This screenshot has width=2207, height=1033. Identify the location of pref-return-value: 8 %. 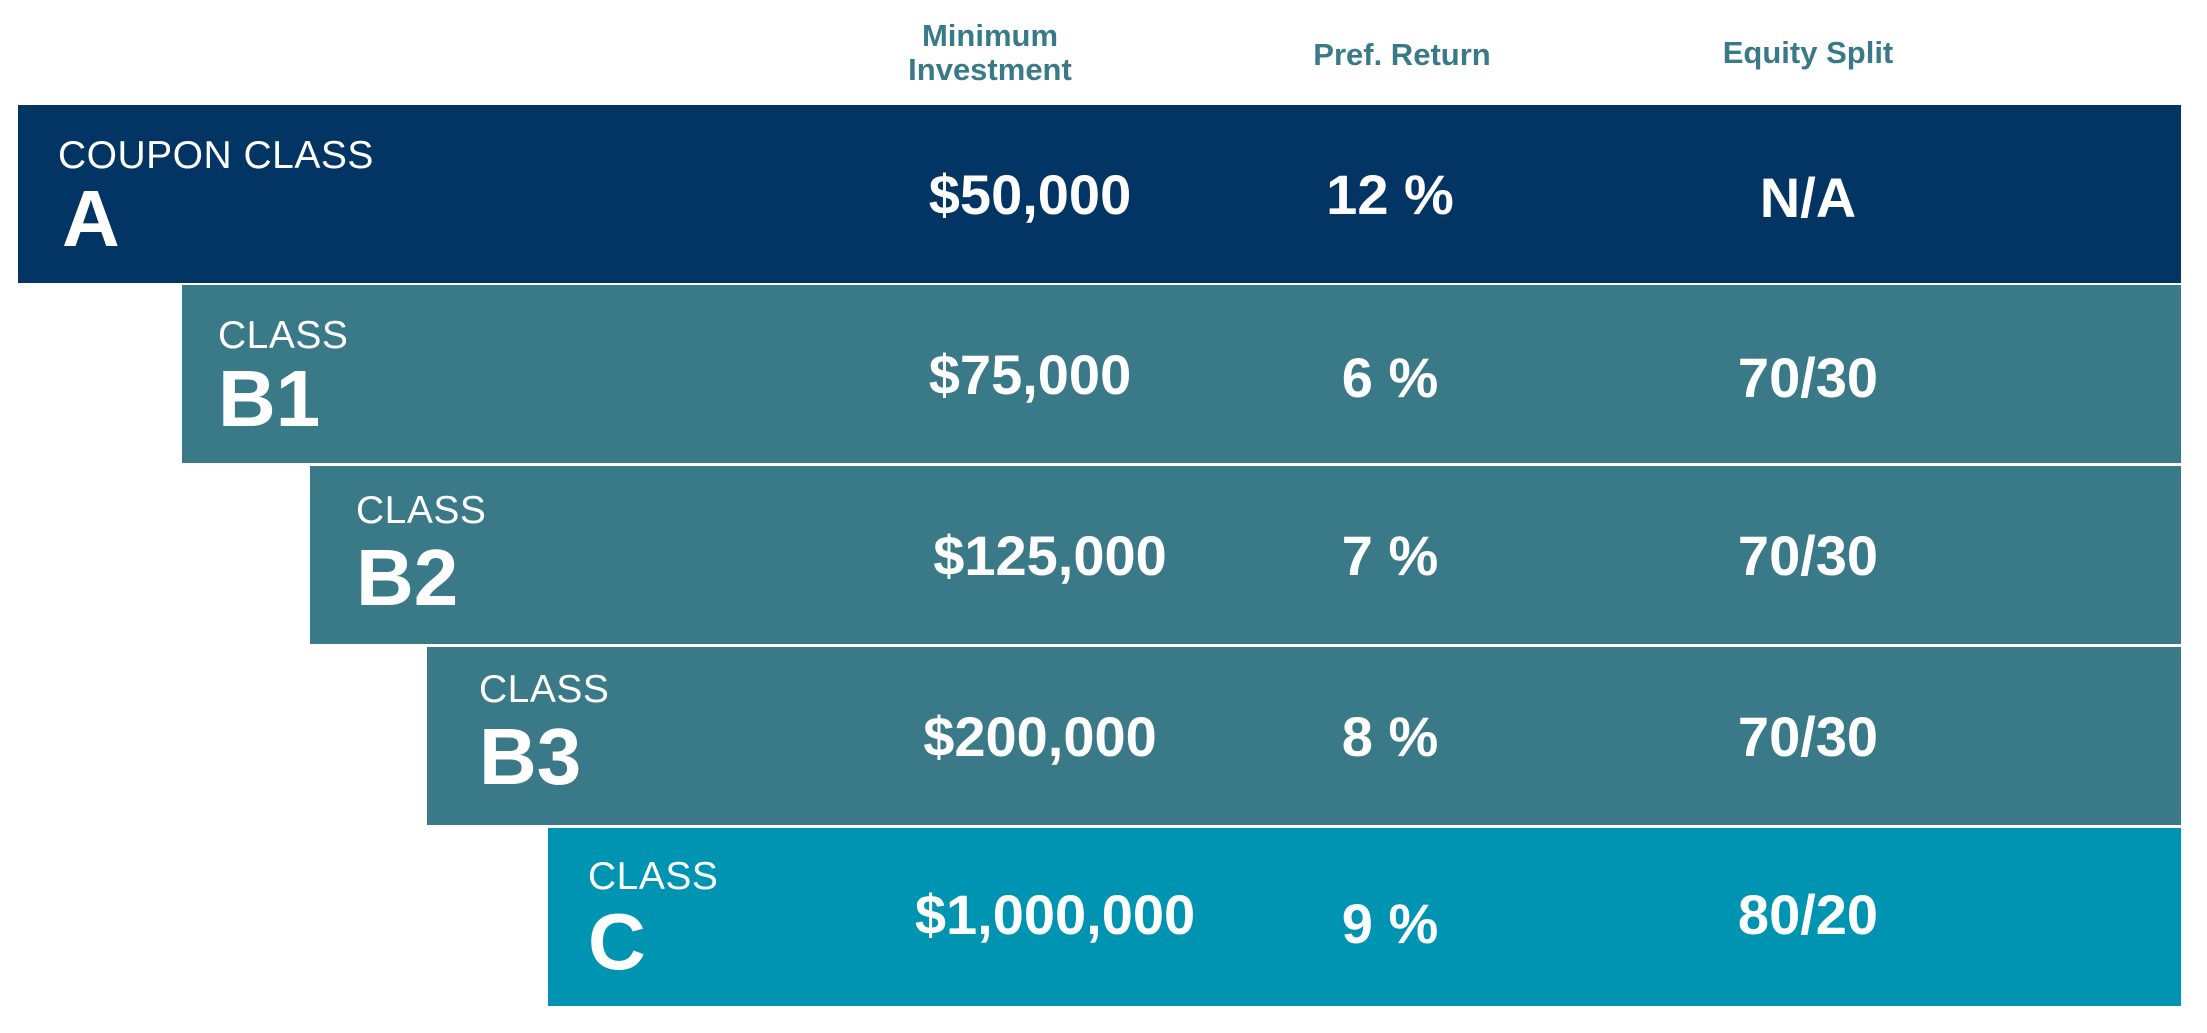
(1390, 736).